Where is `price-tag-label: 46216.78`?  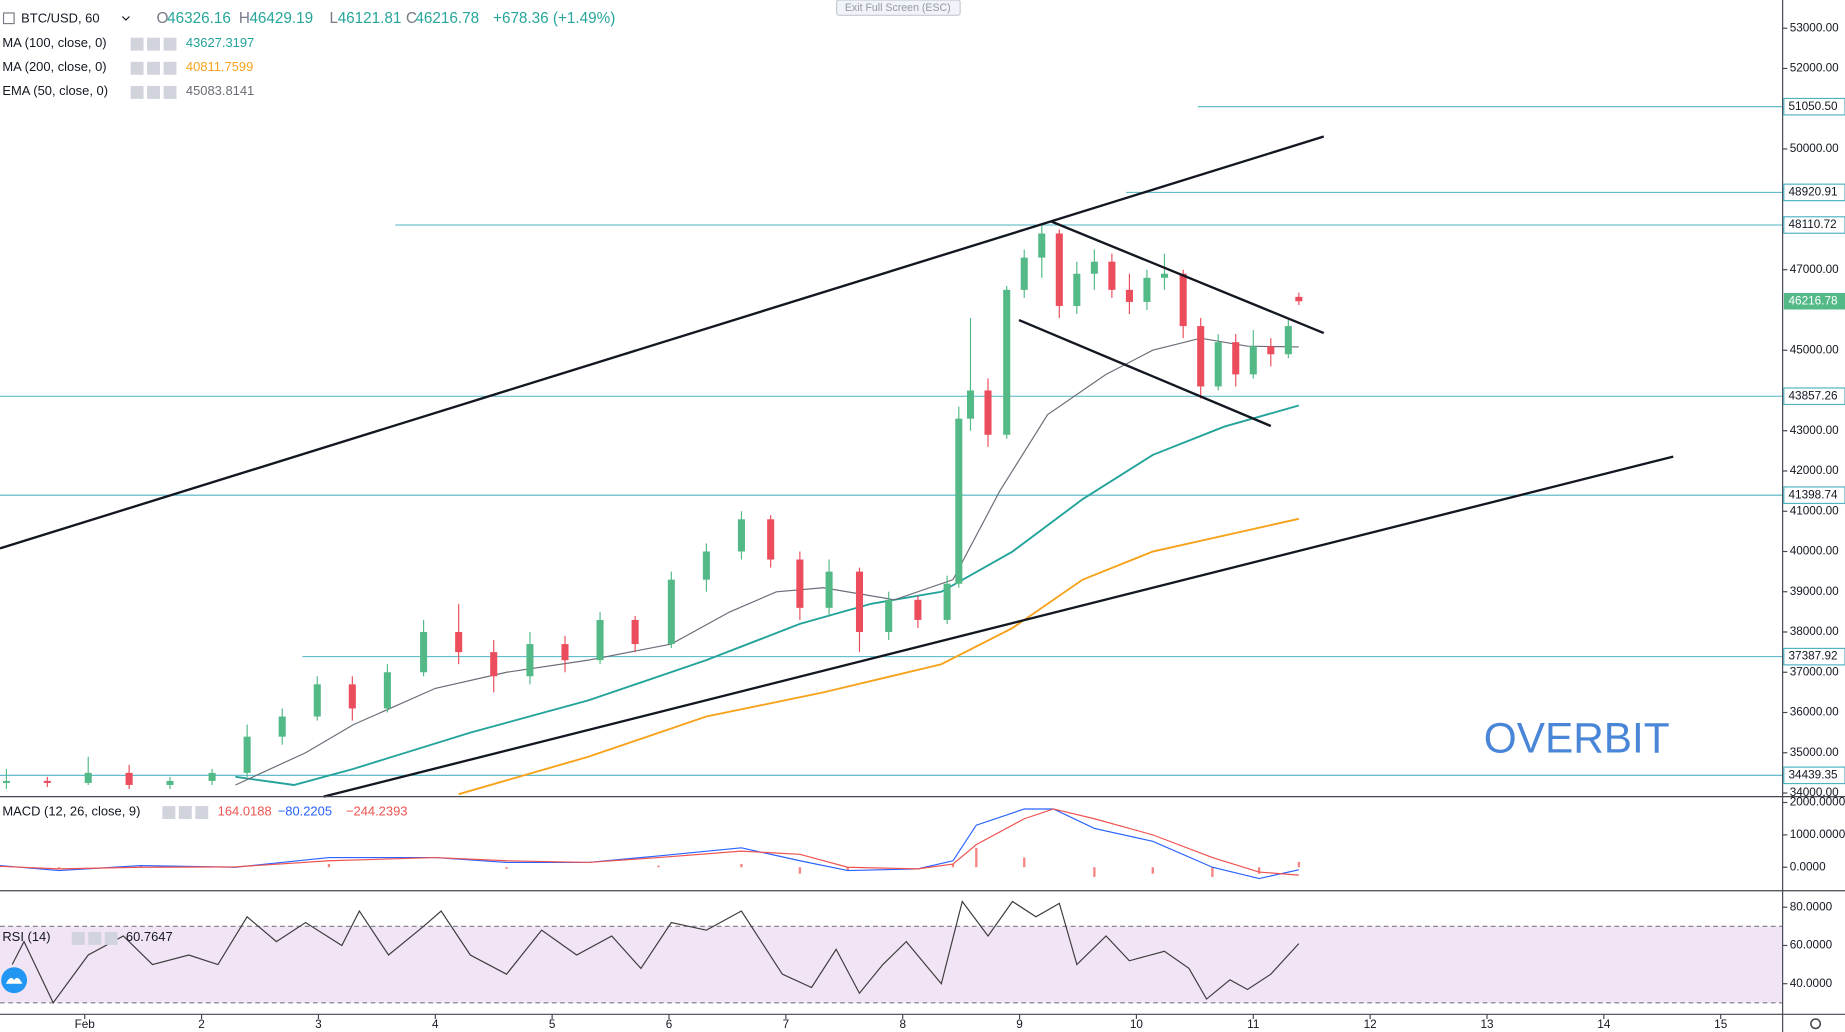
price-tag-label: 46216.78 is located at coordinates (1813, 300).